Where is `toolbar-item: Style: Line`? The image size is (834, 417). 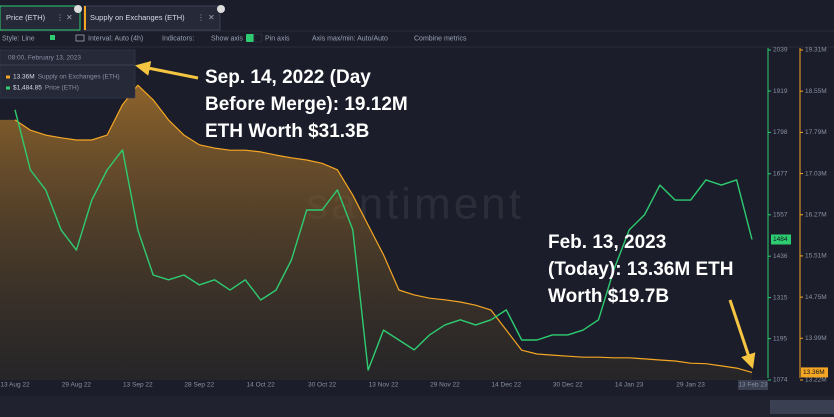
toolbar-item: Style: Line is located at coordinates (18, 38).